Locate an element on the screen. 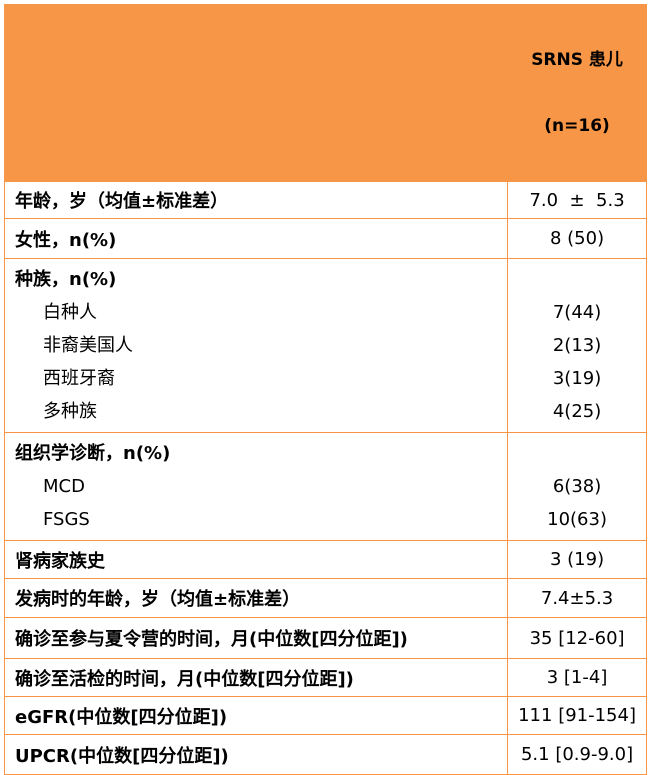  table-row: UPCR(中位数[四分位距]) 5.1 [0.9-9.0] is located at coordinates (325, 754).